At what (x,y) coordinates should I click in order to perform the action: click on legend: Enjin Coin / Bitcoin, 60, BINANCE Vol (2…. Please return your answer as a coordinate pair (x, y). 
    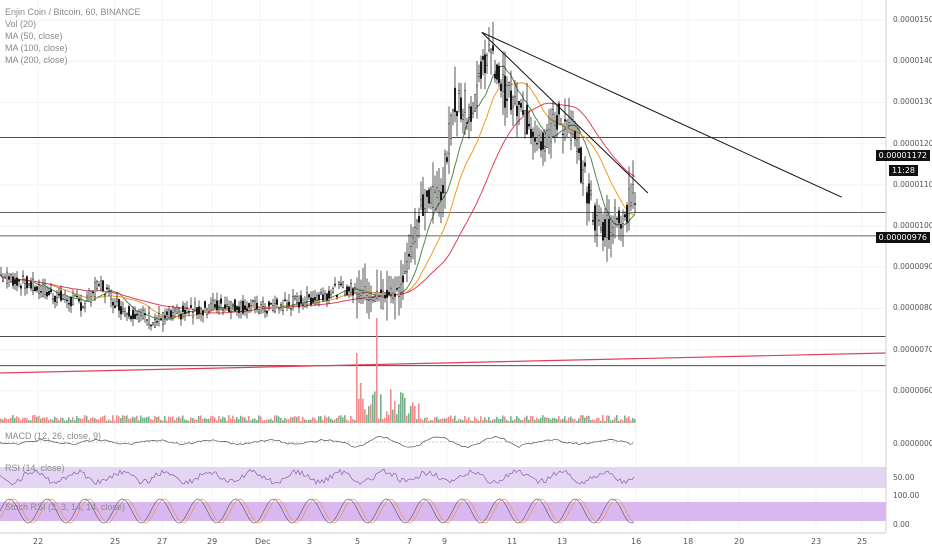
    Looking at the image, I should click on (73, 36).